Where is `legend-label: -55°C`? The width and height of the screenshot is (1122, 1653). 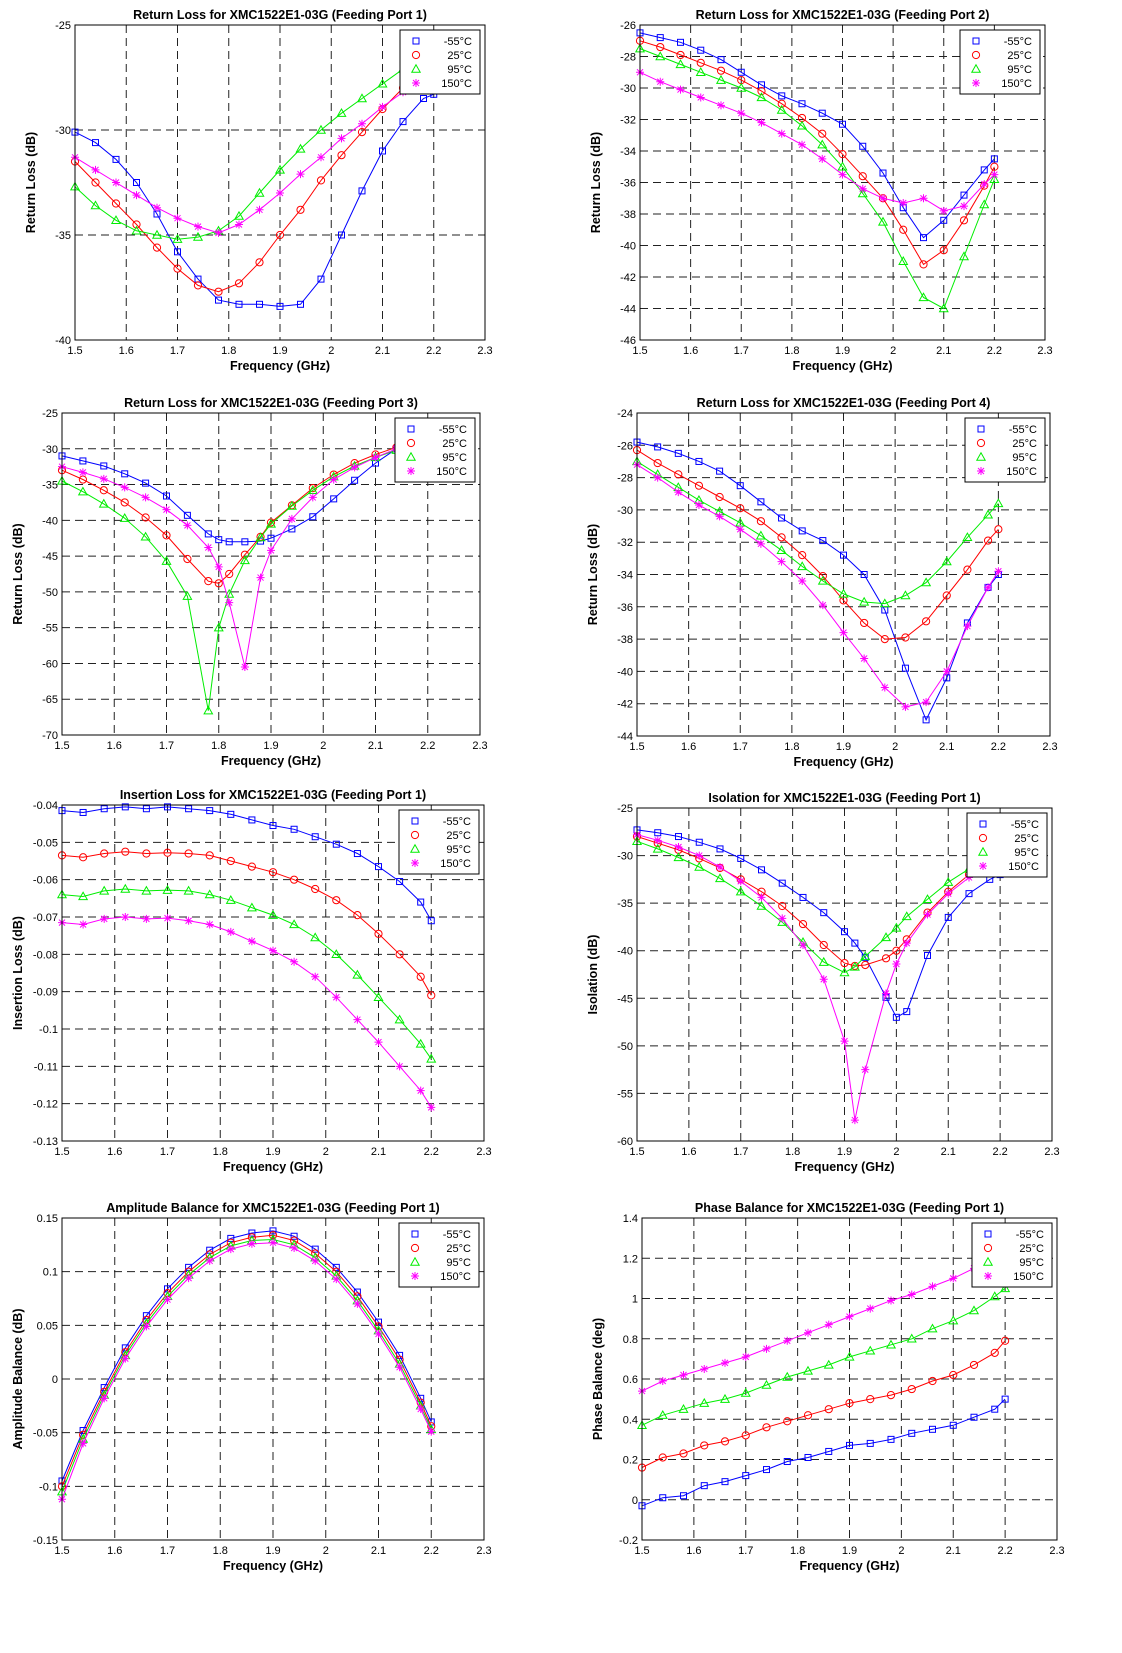
legend-label: -55°C is located at coordinates (457, 1235).